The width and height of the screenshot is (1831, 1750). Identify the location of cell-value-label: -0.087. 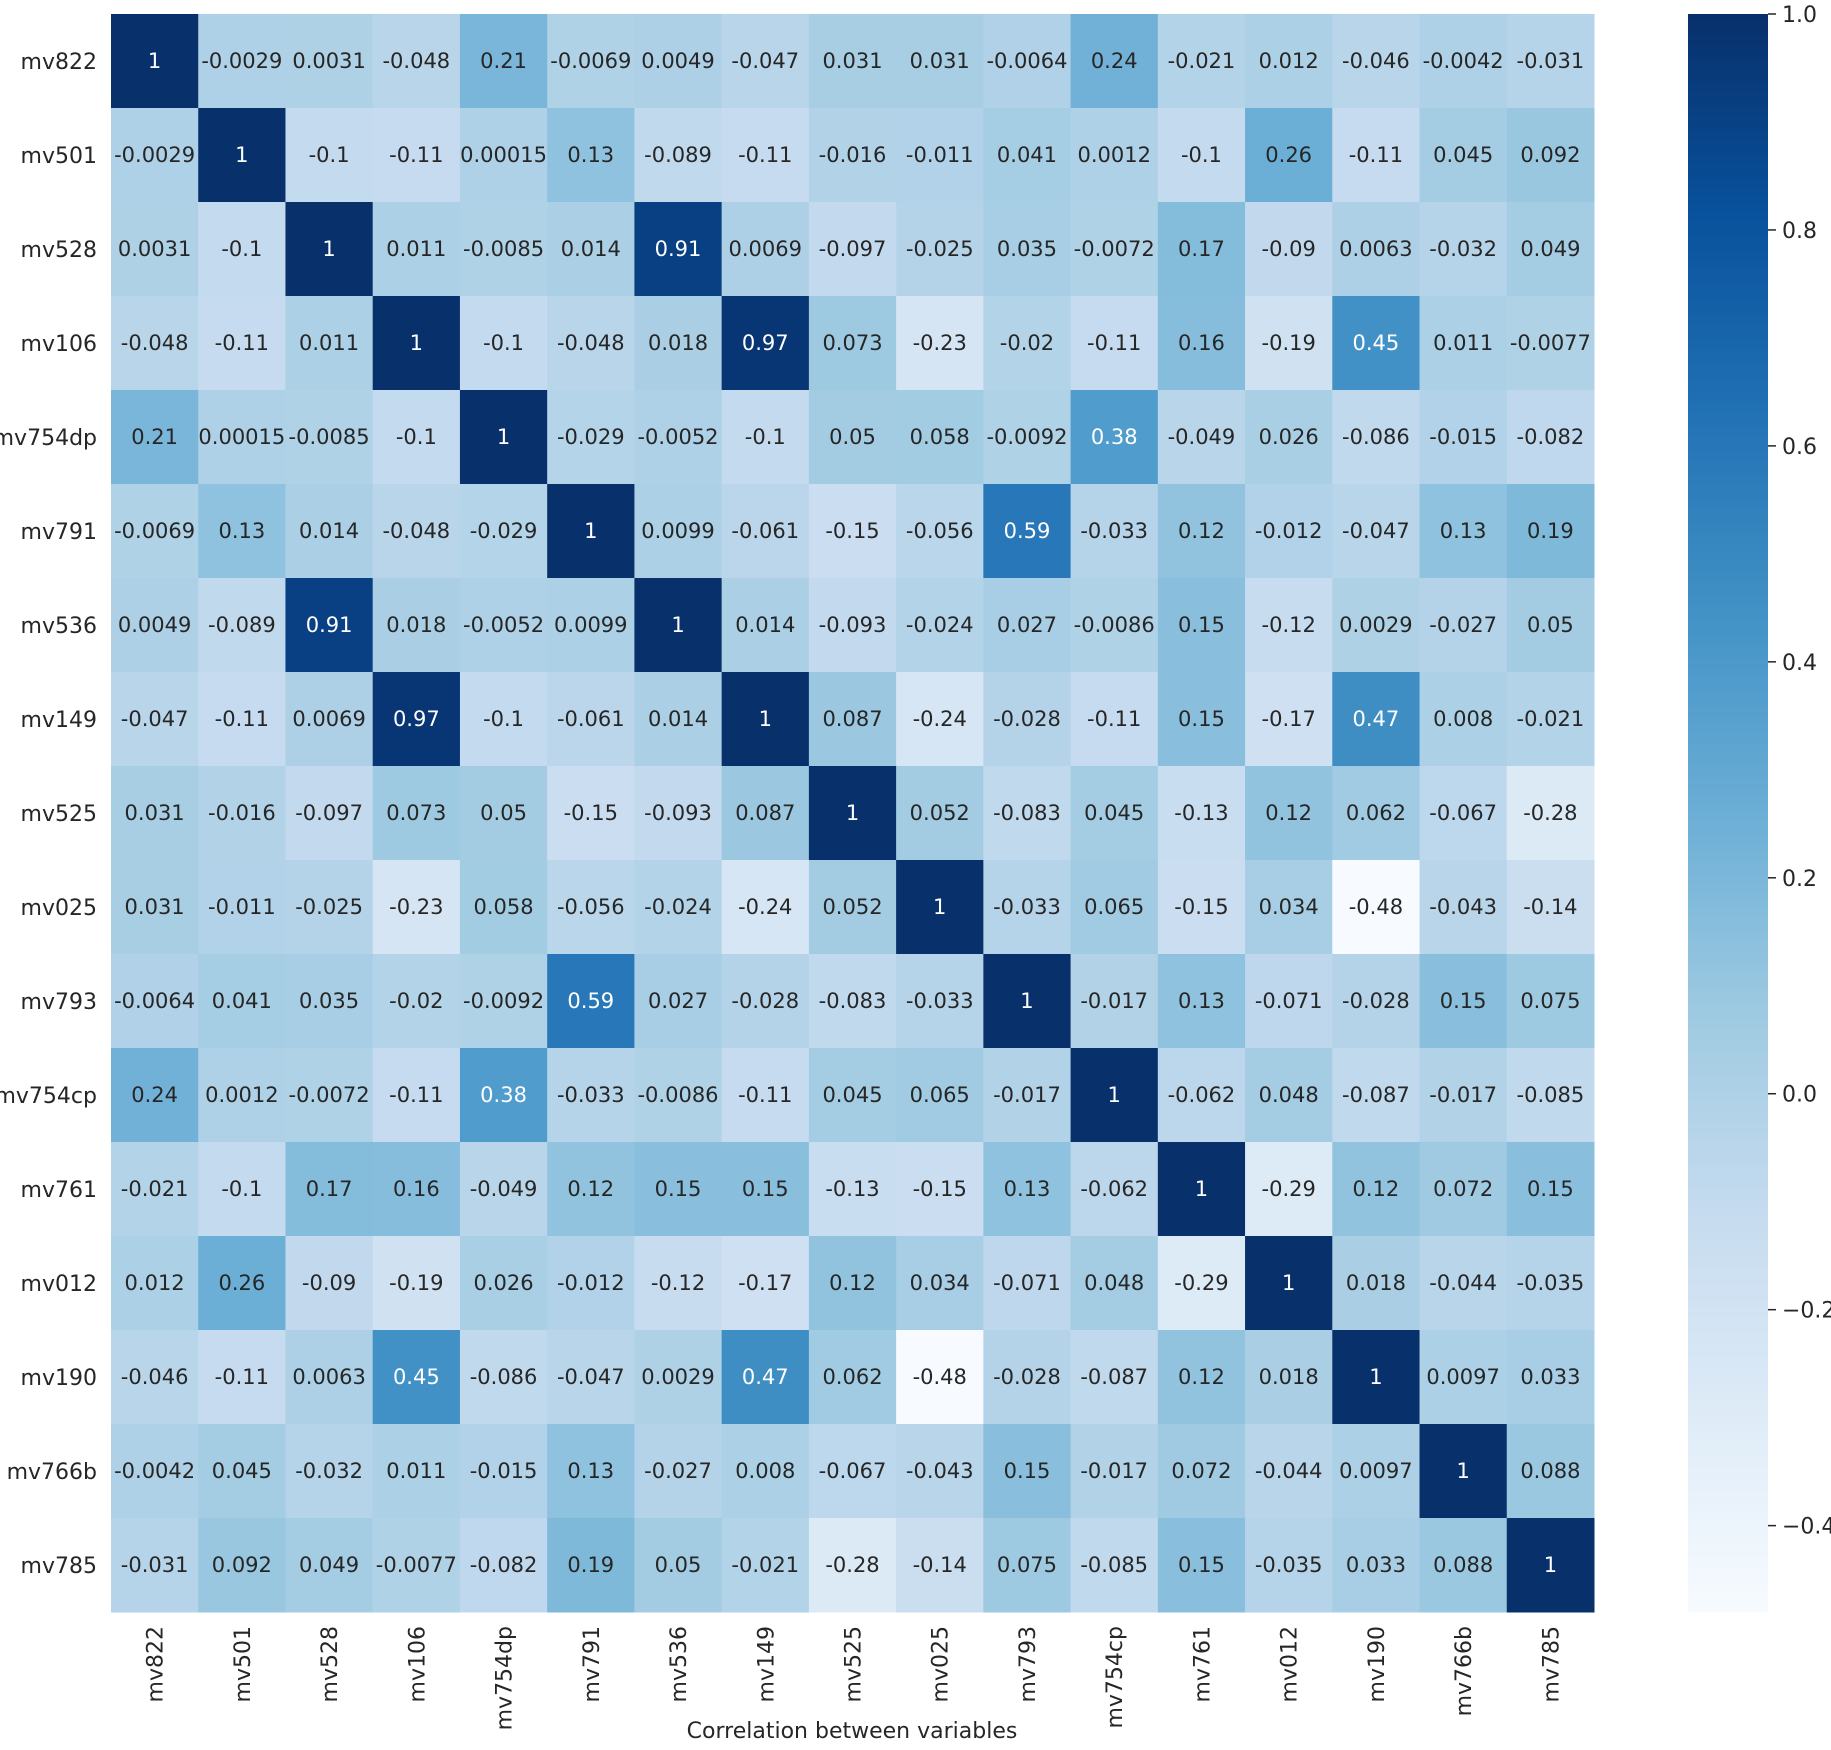
(1114, 1377).